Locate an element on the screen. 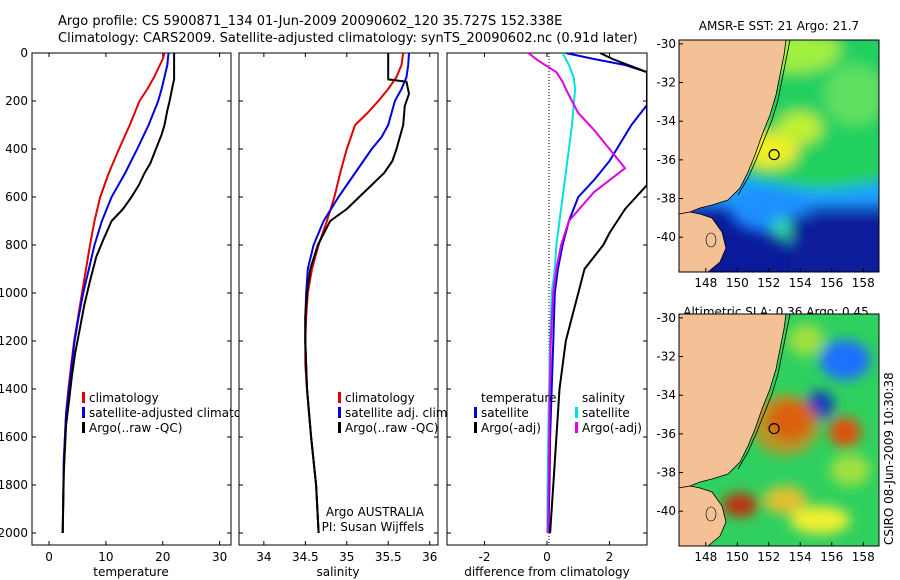 This screenshot has width=900, height=580. sla-high-south is located at coordinates (785, 500).